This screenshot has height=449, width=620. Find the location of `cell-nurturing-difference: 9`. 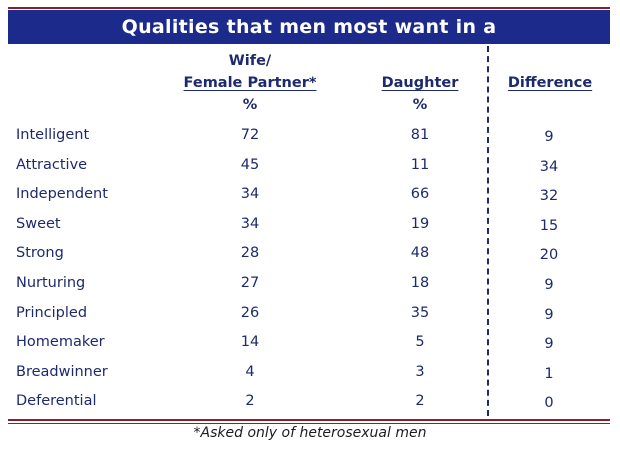

cell-nurturing-difference: 9 is located at coordinates (549, 285).